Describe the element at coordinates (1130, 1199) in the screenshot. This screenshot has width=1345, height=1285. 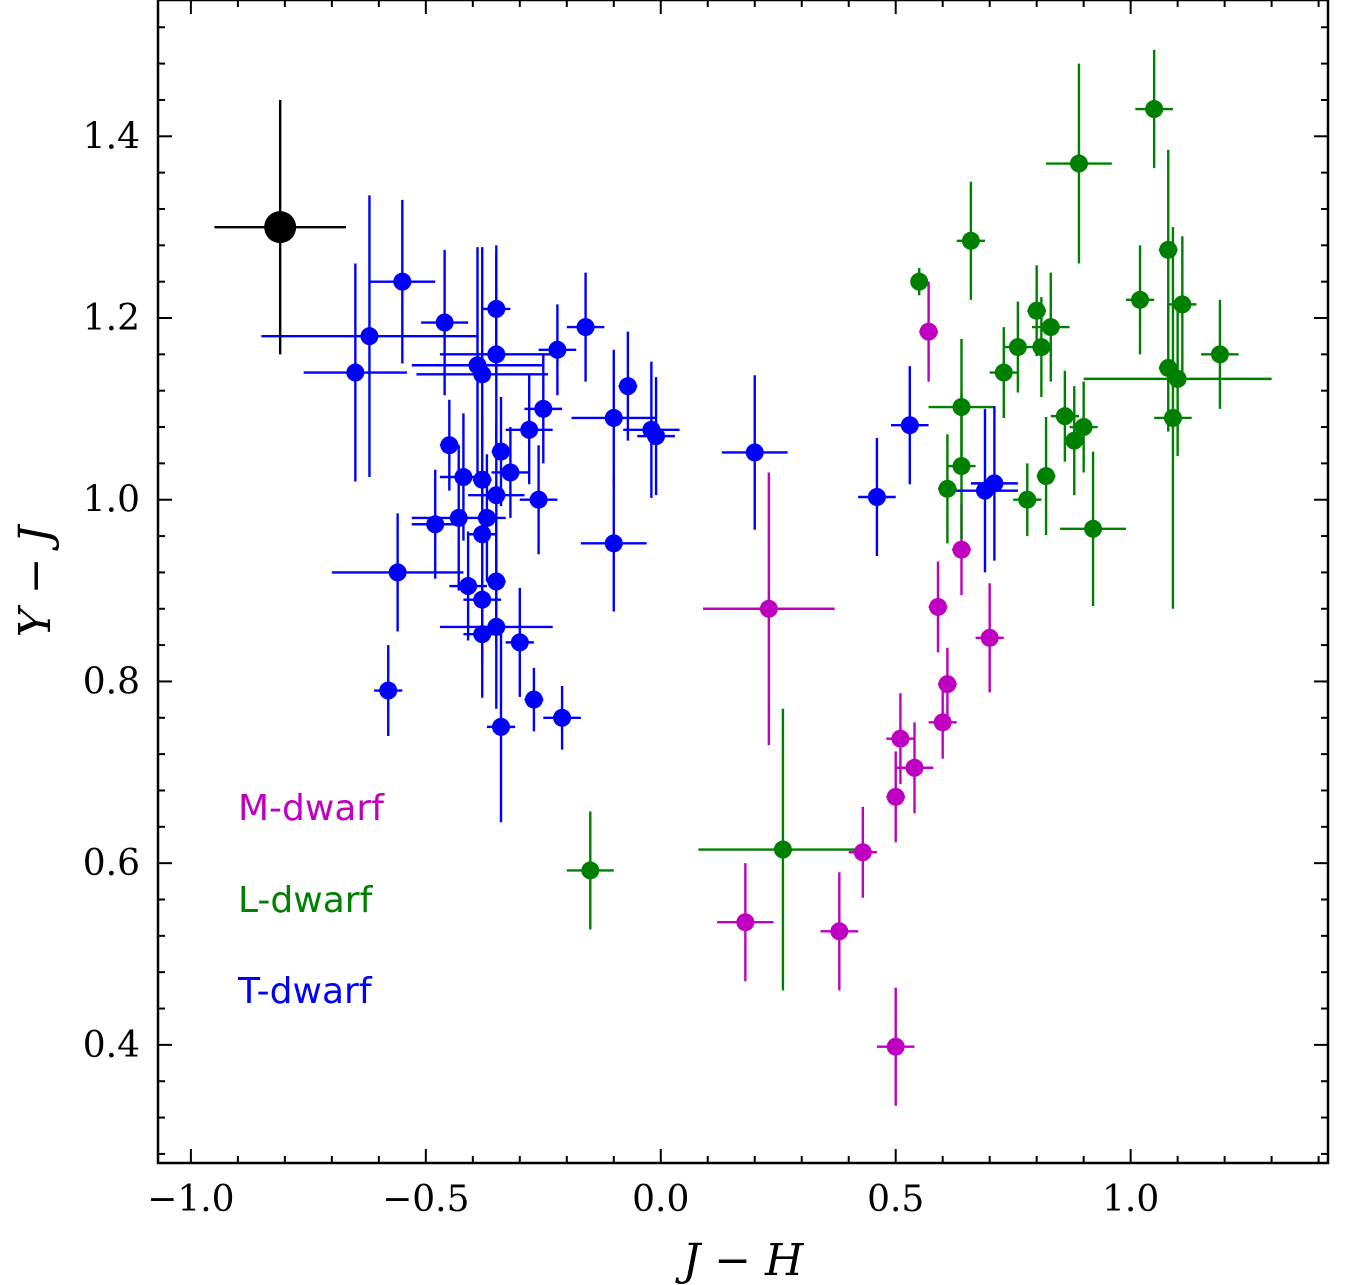
I see `x-tick-label: 1.0` at that location.